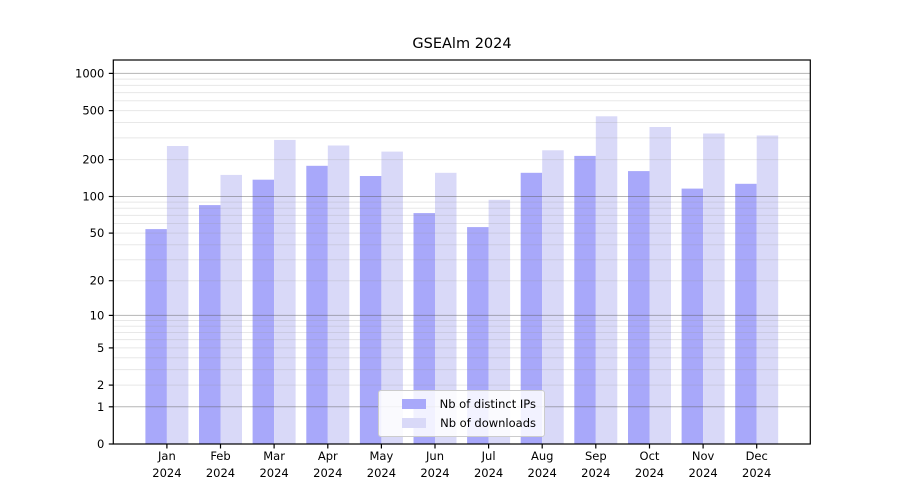  Describe the element at coordinates (531, 308) in the screenshot. I see `bar-ips-aug` at that location.